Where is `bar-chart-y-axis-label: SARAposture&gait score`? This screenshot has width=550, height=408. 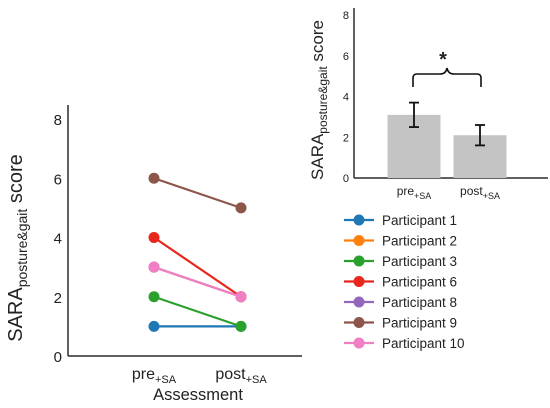 bar-chart-y-axis-label: SARAposture&gait score is located at coordinates (319, 100).